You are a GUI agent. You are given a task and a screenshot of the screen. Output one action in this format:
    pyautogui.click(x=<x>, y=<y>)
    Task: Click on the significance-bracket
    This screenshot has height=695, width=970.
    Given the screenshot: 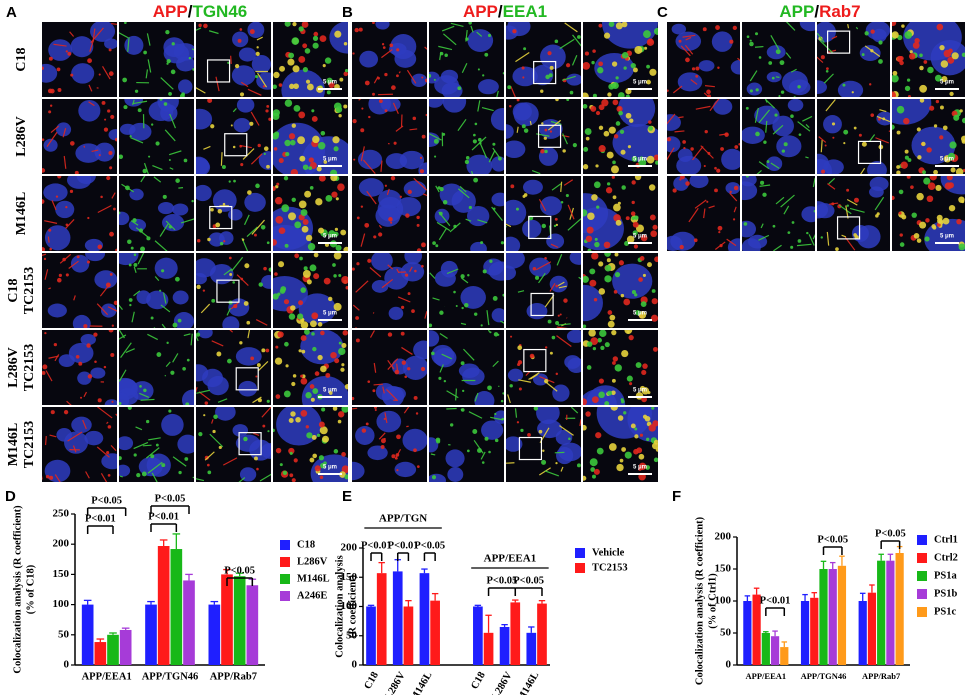 What is the action you would take?
    pyautogui.click(x=775, y=611)
    